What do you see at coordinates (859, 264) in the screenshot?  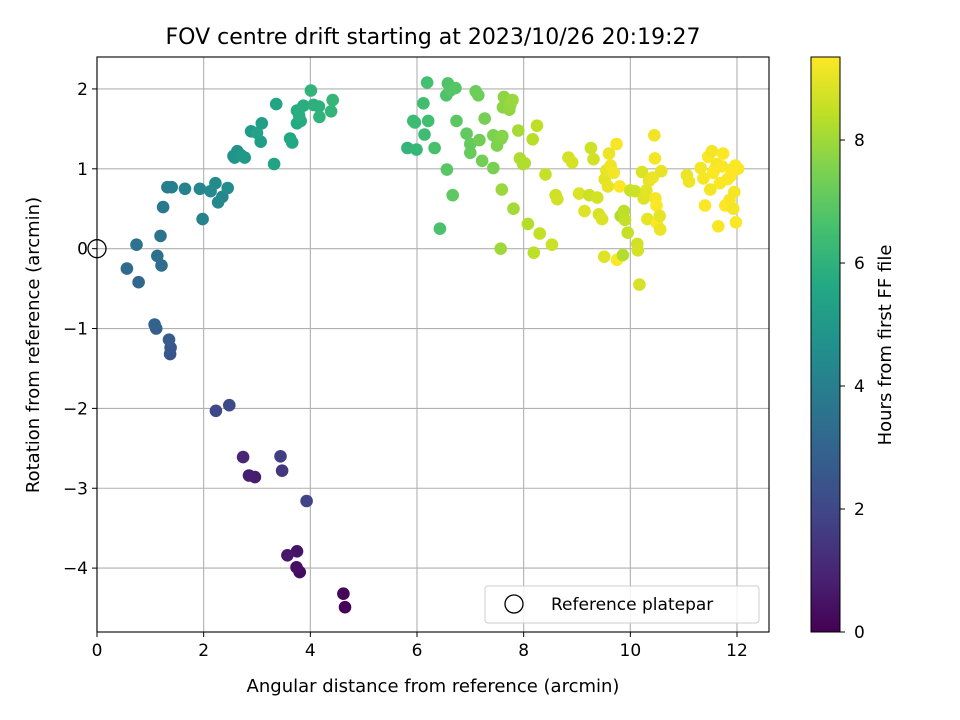 I see `colorbar-tick-label: 6` at bounding box center [859, 264].